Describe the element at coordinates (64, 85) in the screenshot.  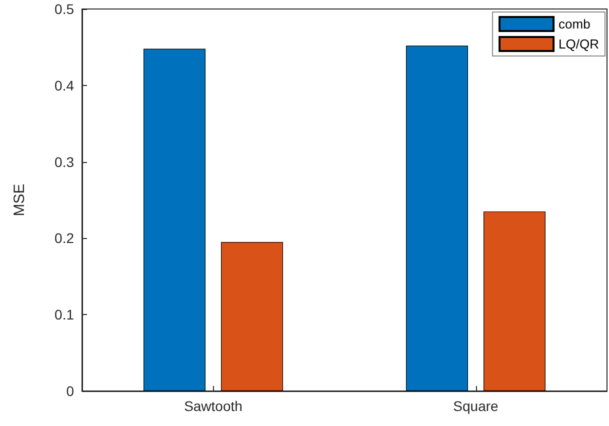
I see `y-tick-label: 0.4` at that location.